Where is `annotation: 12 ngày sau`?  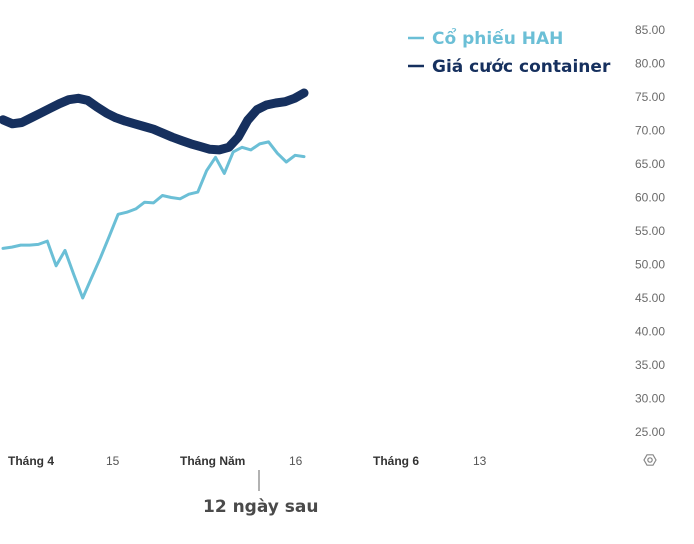 annotation: 12 ngày sau is located at coordinates (261, 493).